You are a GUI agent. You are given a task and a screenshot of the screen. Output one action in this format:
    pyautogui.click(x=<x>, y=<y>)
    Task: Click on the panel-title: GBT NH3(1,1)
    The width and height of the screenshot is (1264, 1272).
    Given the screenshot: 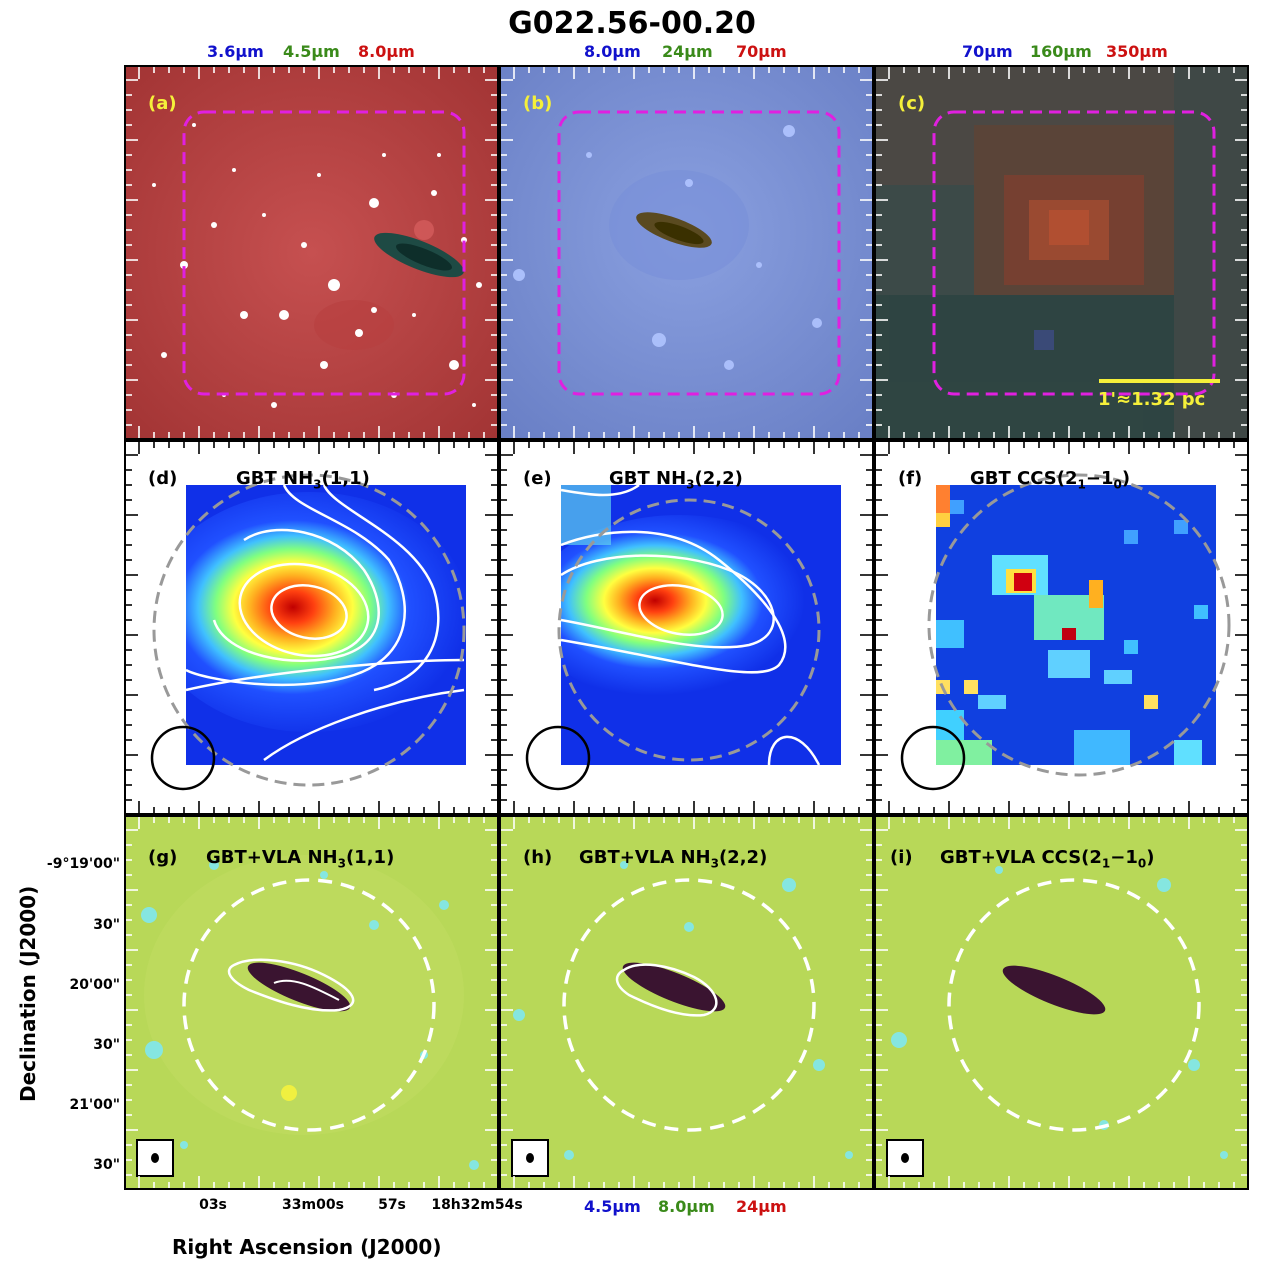 What is the action you would take?
    pyautogui.click(x=303, y=480)
    